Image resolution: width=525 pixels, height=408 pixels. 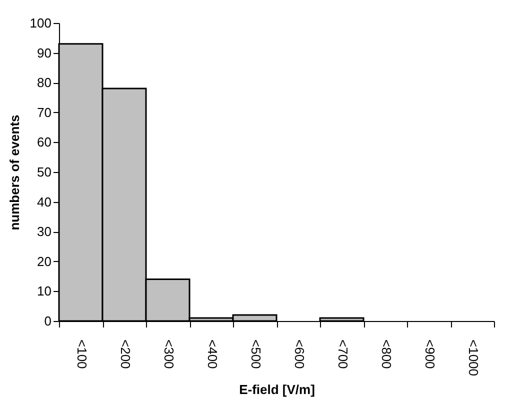 I want to click on y-tick-label: 20, so click(x=44, y=261).